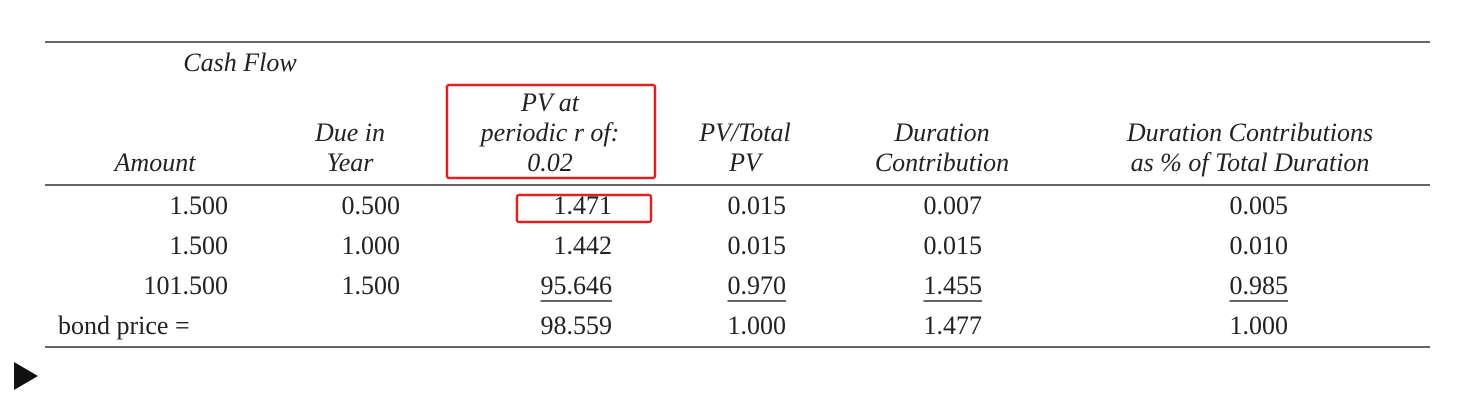 The height and width of the screenshot is (400, 1467). Describe the element at coordinates (1250, 162) in the screenshot. I see `column-header: as % of Total Duration` at that location.